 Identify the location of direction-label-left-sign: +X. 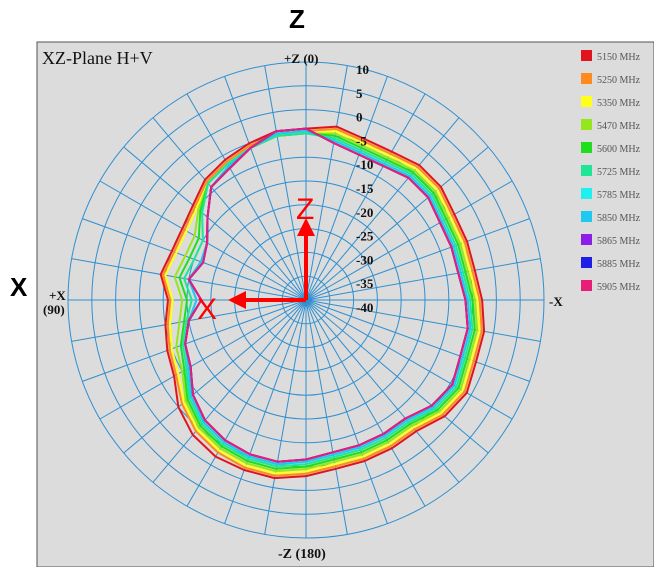
(57, 295).